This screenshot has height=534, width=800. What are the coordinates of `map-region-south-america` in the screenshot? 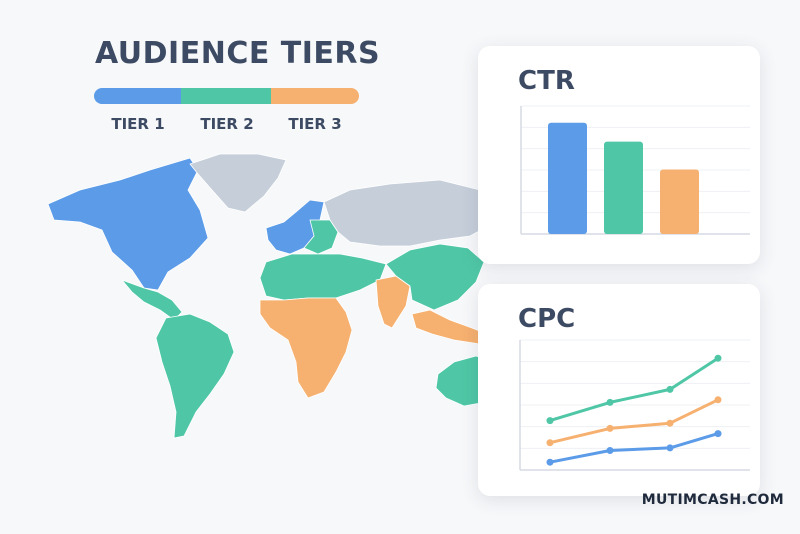 It's located at (195, 376).